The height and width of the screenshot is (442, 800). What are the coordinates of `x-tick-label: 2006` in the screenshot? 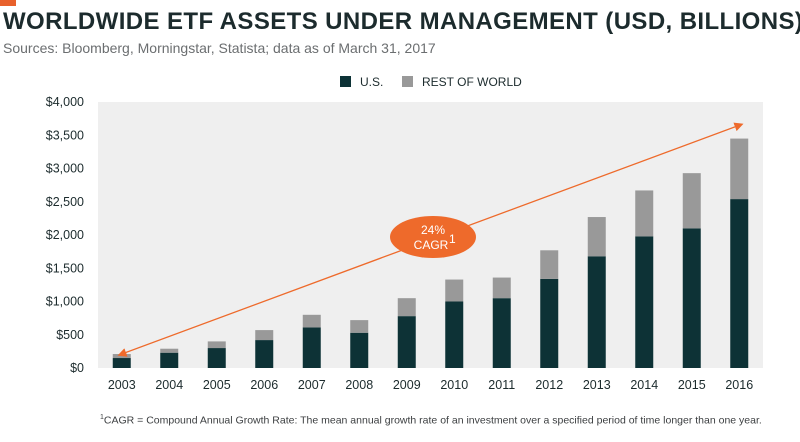 It's located at (264, 385).